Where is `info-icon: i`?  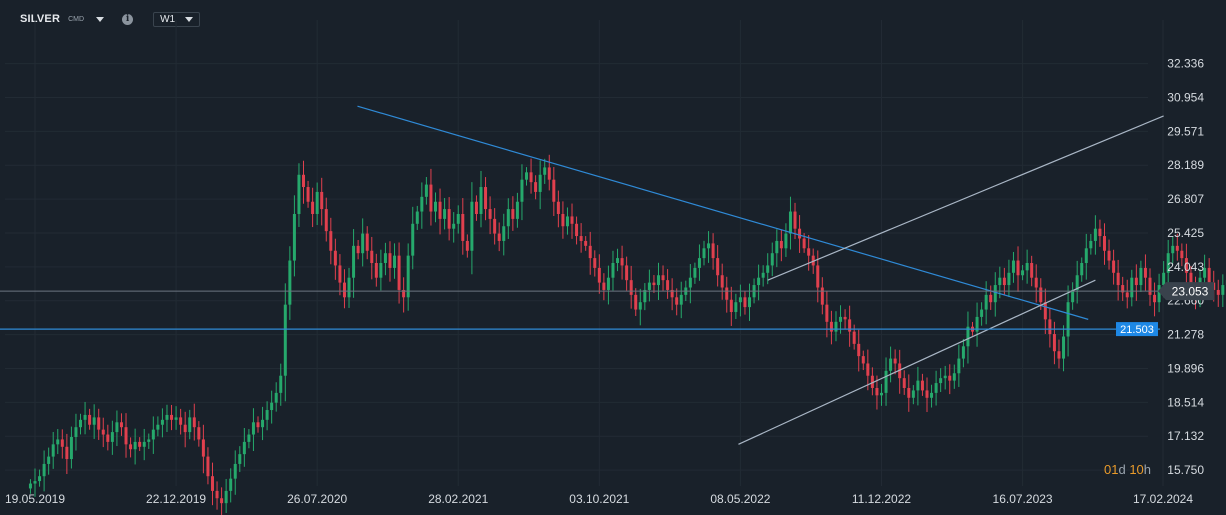
info-icon: i is located at coordinates (128, 19).